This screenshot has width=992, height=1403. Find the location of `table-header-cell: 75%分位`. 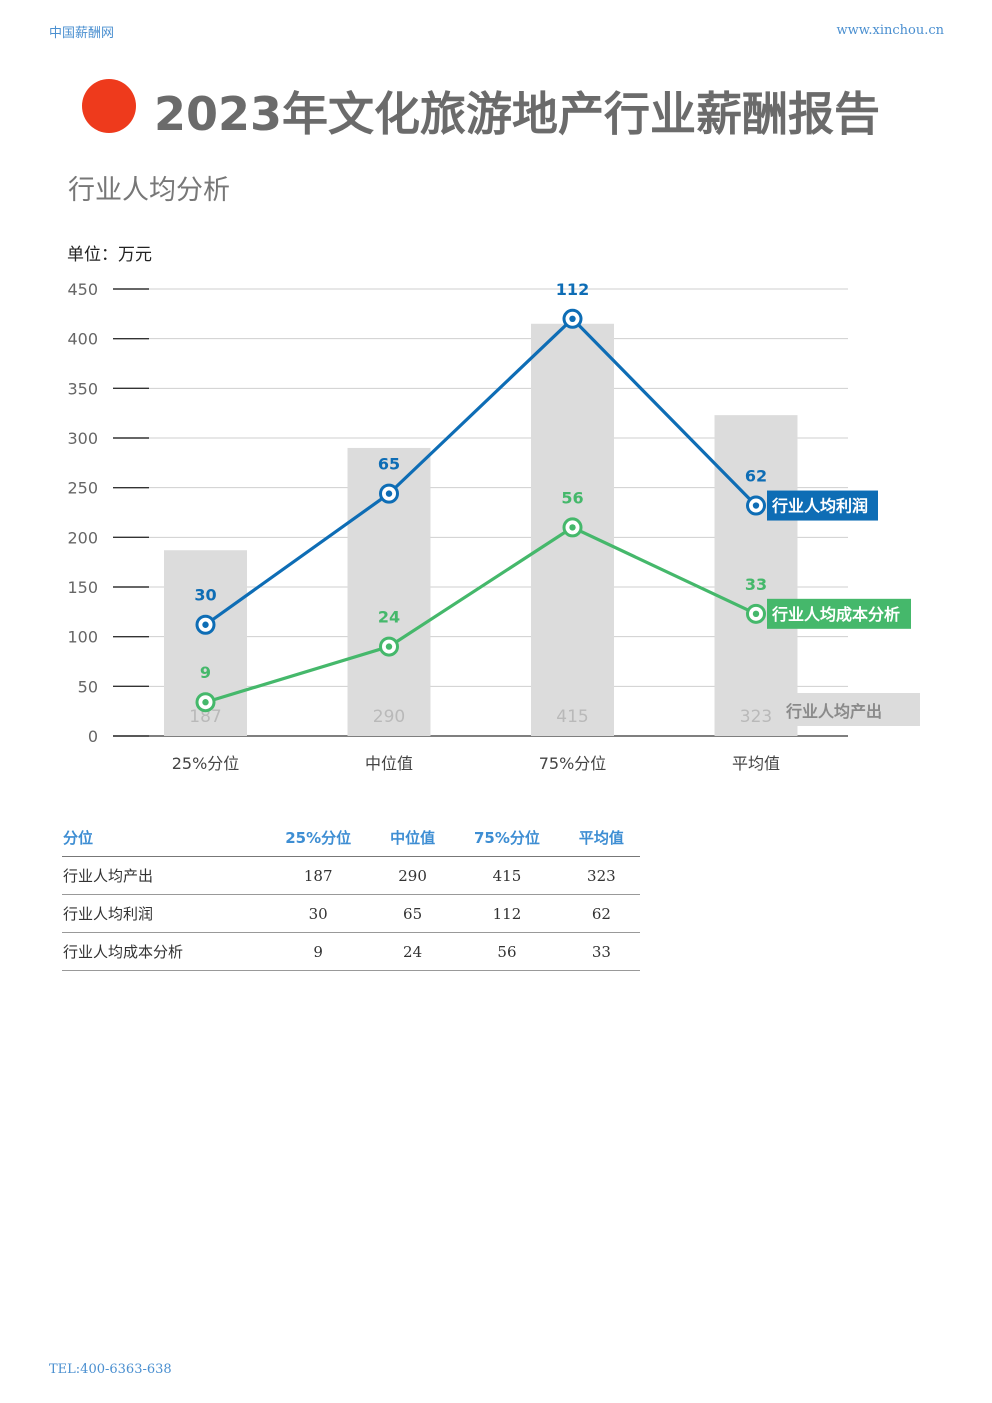

table-header-cell: 75%分位 is located at coordinates (507, 837).